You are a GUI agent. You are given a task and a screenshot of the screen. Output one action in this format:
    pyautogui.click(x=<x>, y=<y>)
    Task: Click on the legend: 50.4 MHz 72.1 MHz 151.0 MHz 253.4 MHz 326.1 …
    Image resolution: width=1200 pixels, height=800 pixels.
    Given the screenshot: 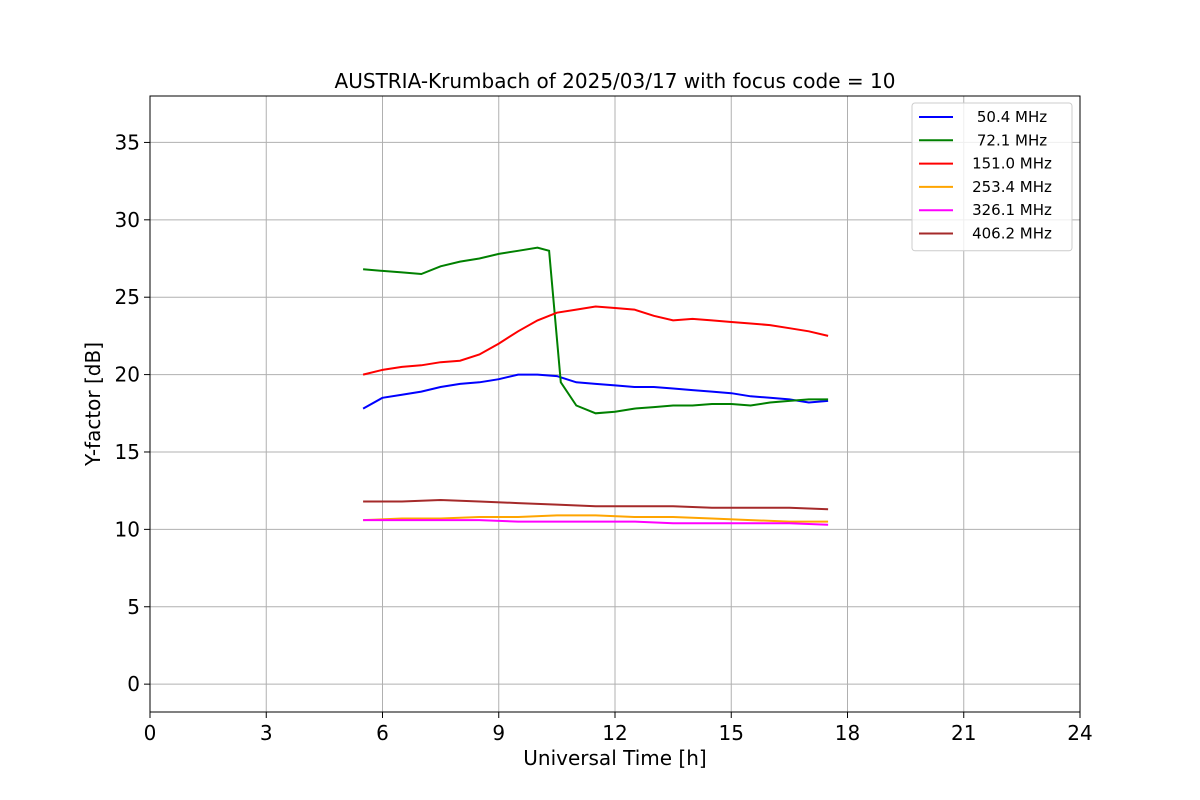 What is the action you would take?
    pyautogui.click(x=992, y=177)
    